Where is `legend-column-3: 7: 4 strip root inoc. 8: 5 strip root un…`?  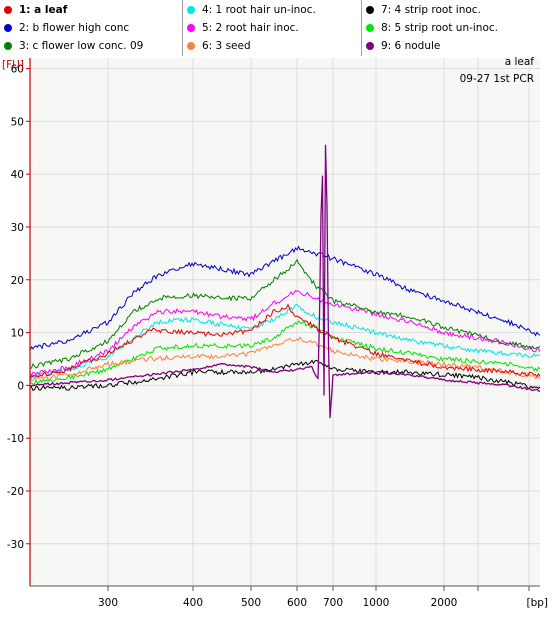 legend-column-3: 7: 4 strip root inoc. 8: 5 strip root un… is located at coordinates (459, 28).